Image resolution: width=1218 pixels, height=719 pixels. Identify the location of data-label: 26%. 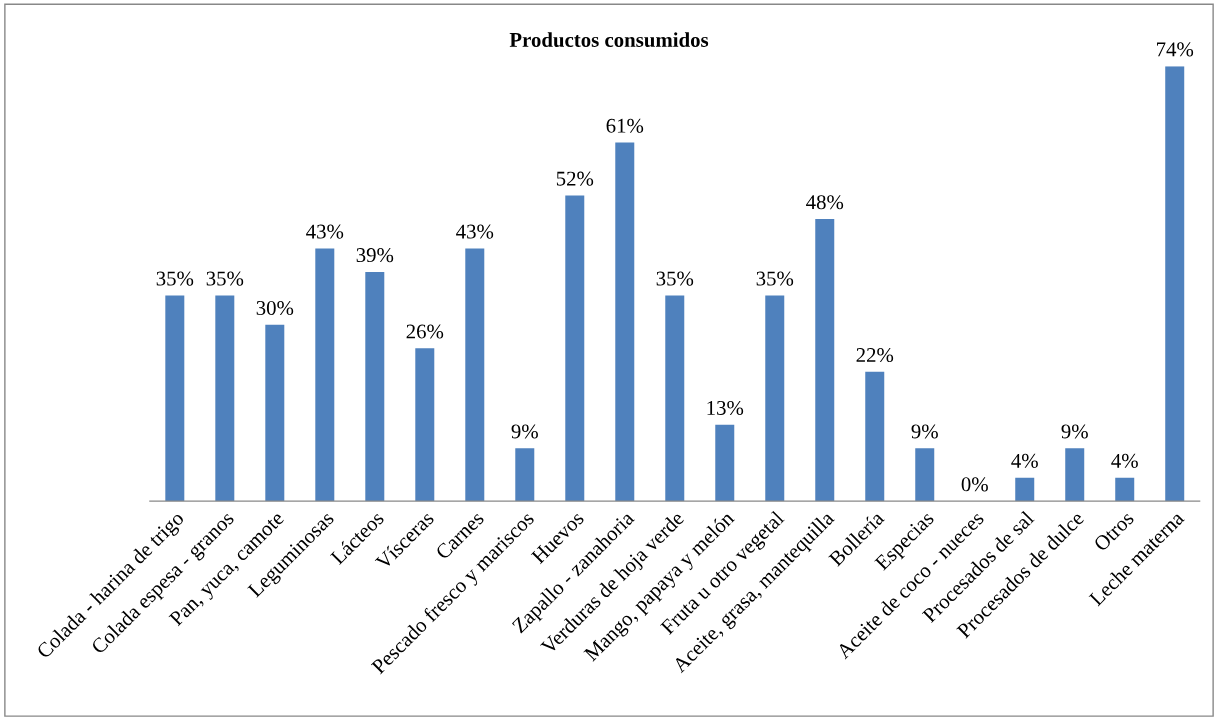
(425, 331).